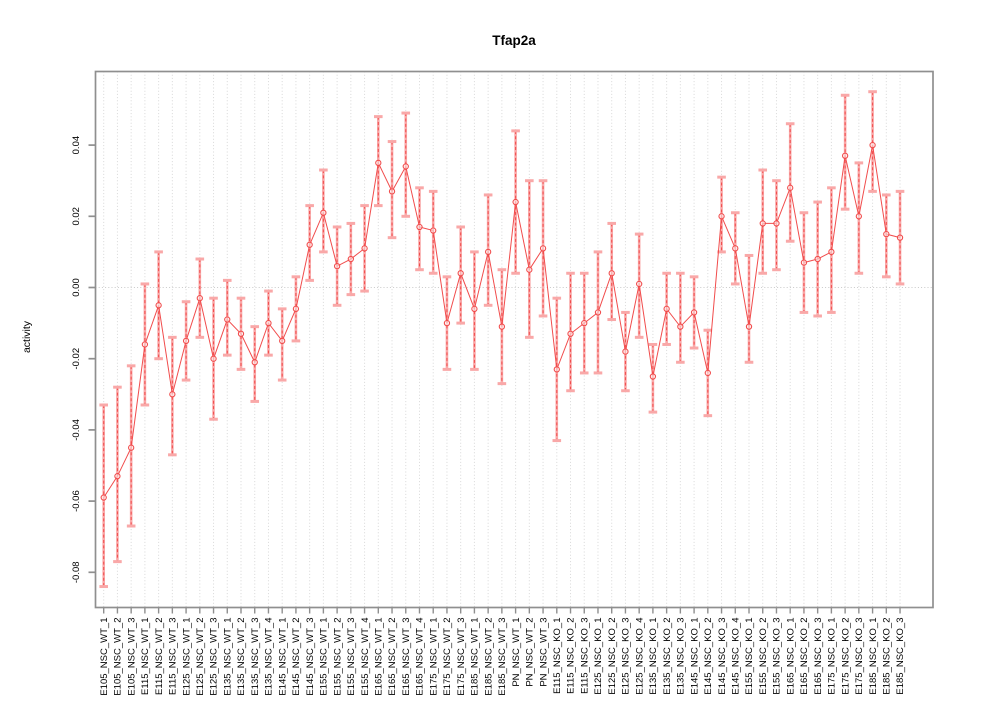  I want to click on svg-text: E185_NSC_WT_3, so click(502, 657).